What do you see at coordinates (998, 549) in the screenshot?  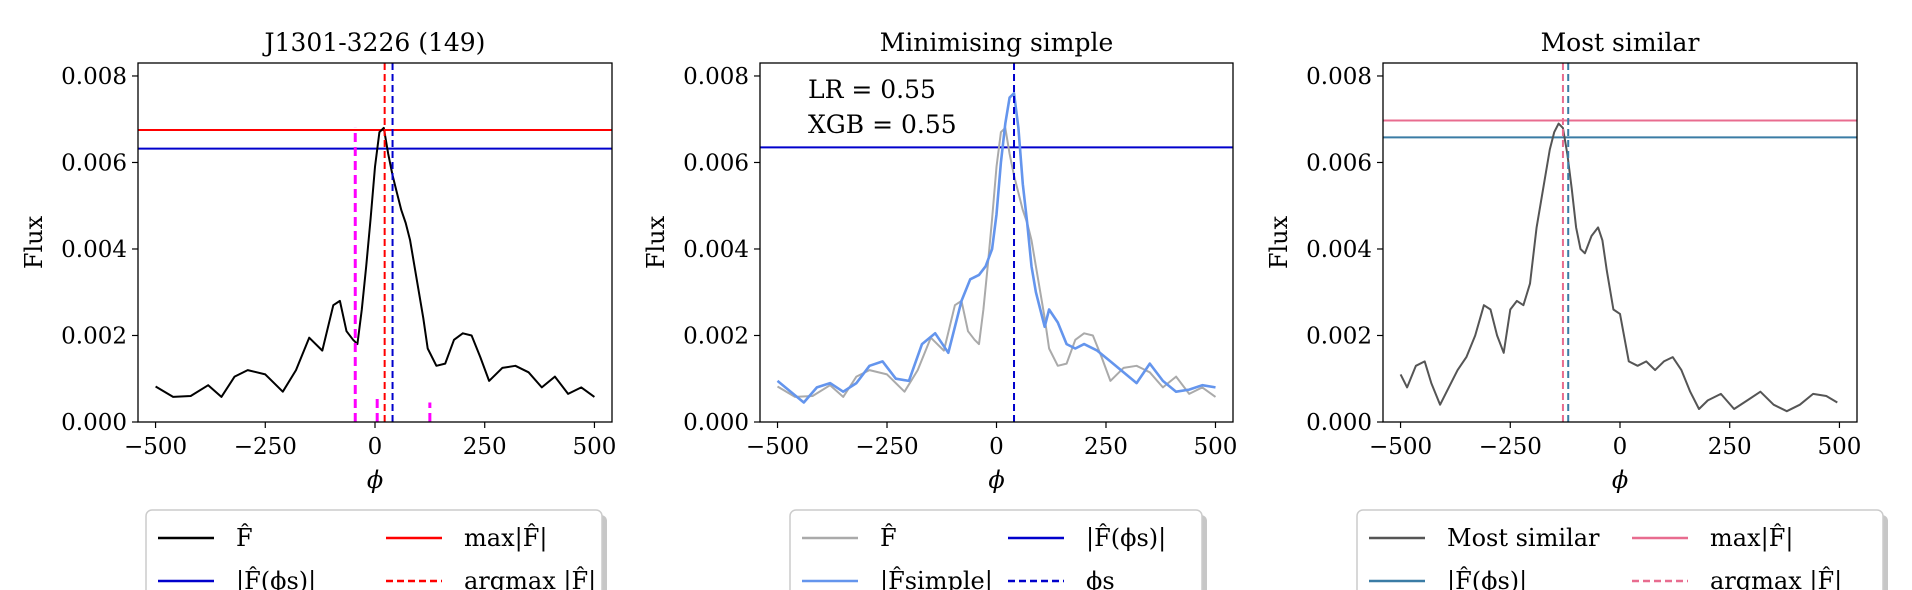 I see `legend: F̂ |F̂(ϕs)| |F̂simple| ϕs` at bounding box center [998, 549].